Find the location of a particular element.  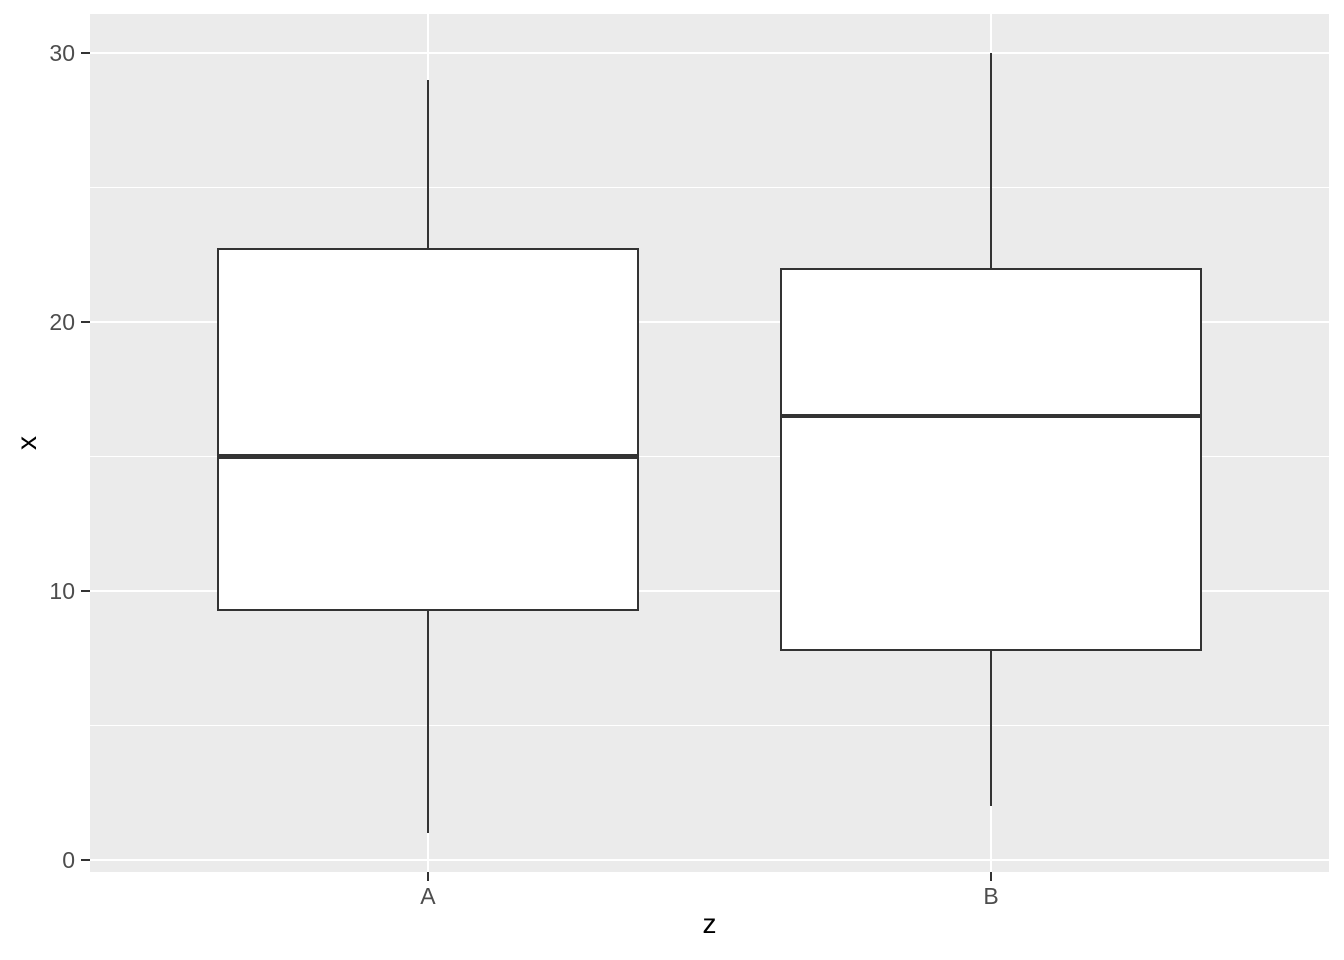

boxplot-A-box is located at coordinates (428, 430).